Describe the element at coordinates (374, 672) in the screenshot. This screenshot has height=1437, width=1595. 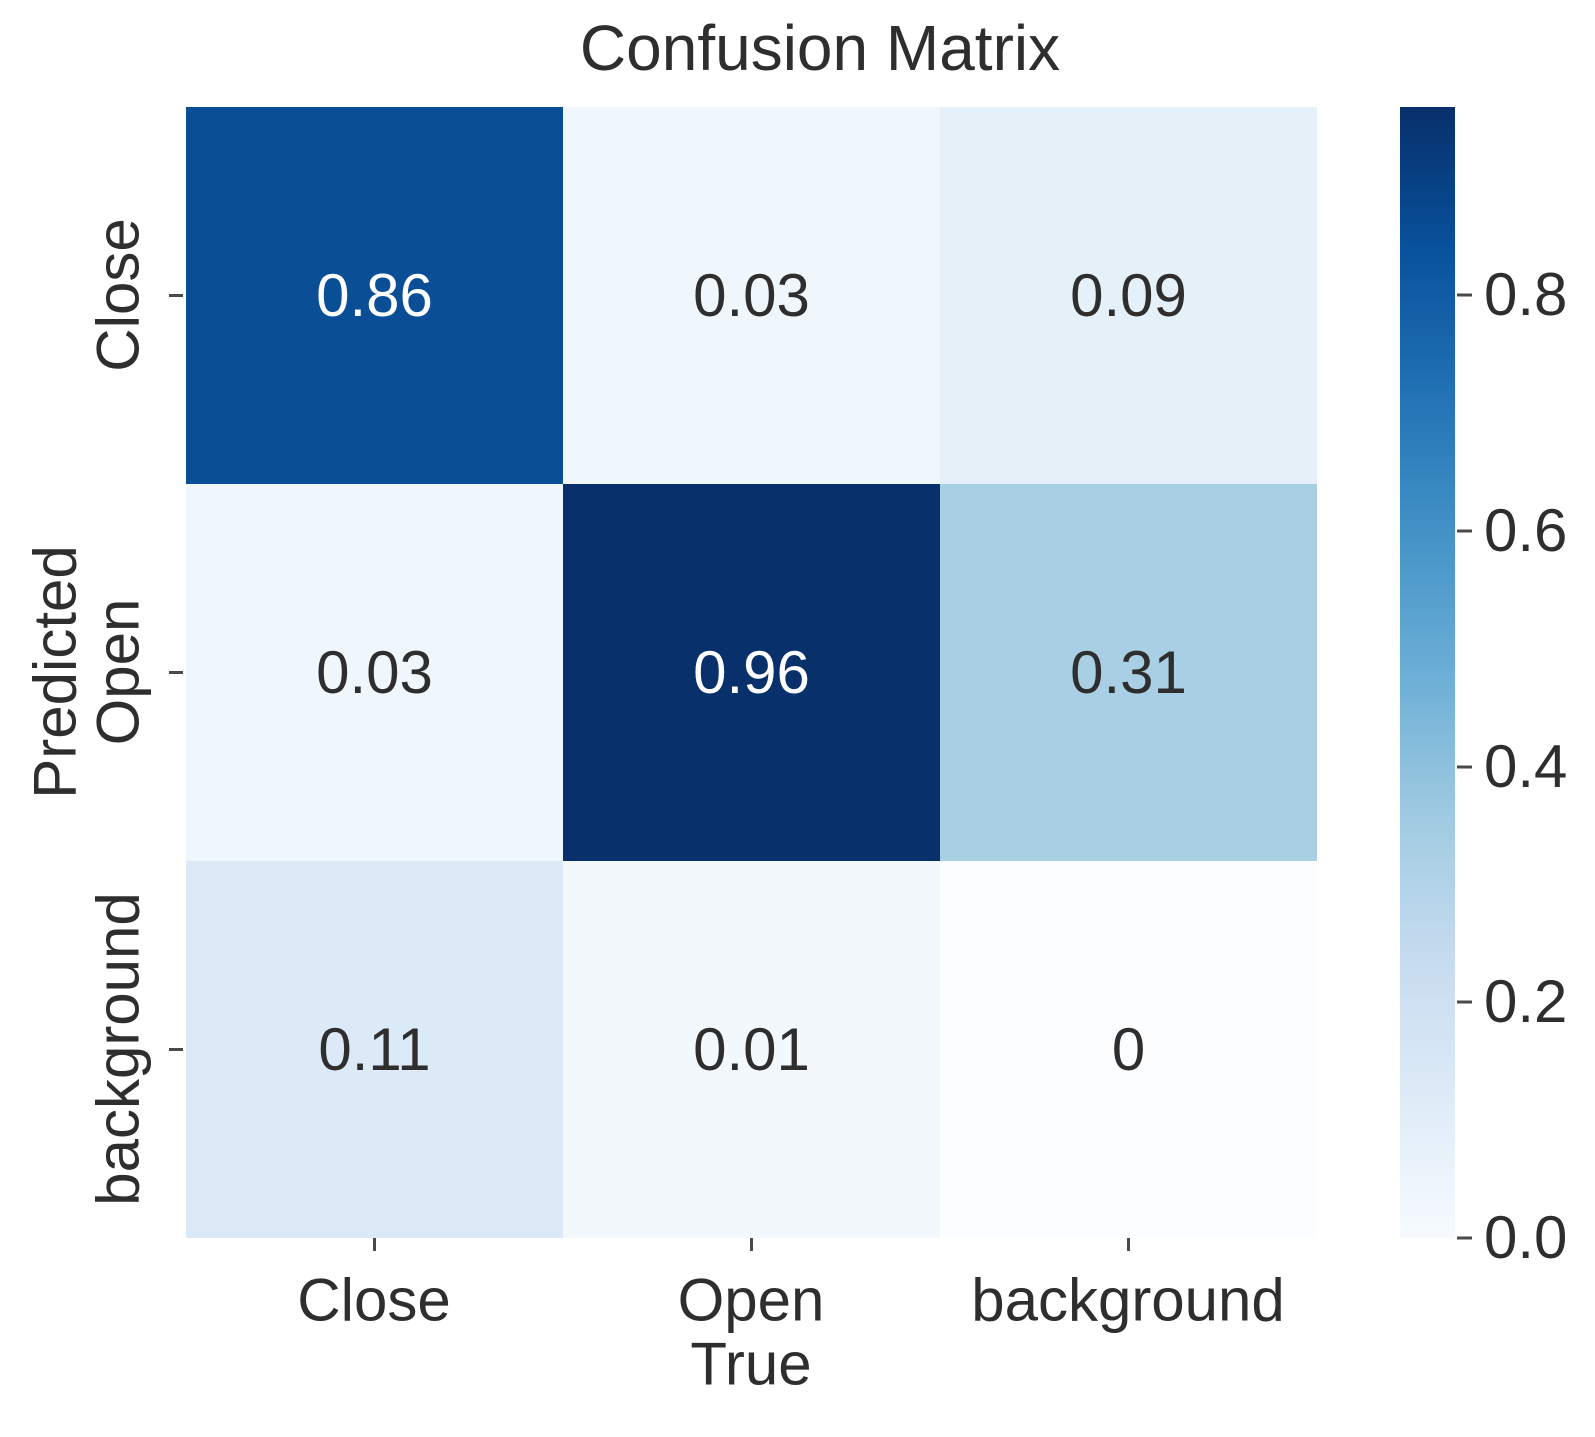
I see `heatmap-cell-r1c0: 0.03` at that location.